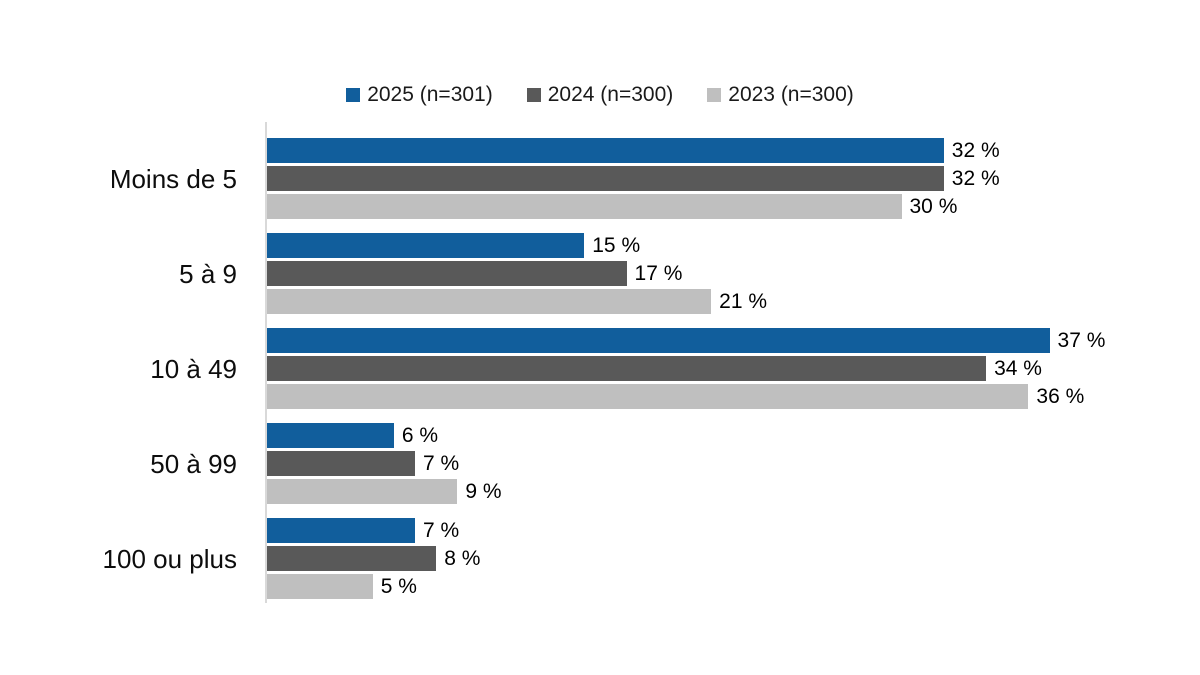 The height and width of the screenshot is (675, 1200). I want to click on category-label: Moins de 5, so click(173, 179).